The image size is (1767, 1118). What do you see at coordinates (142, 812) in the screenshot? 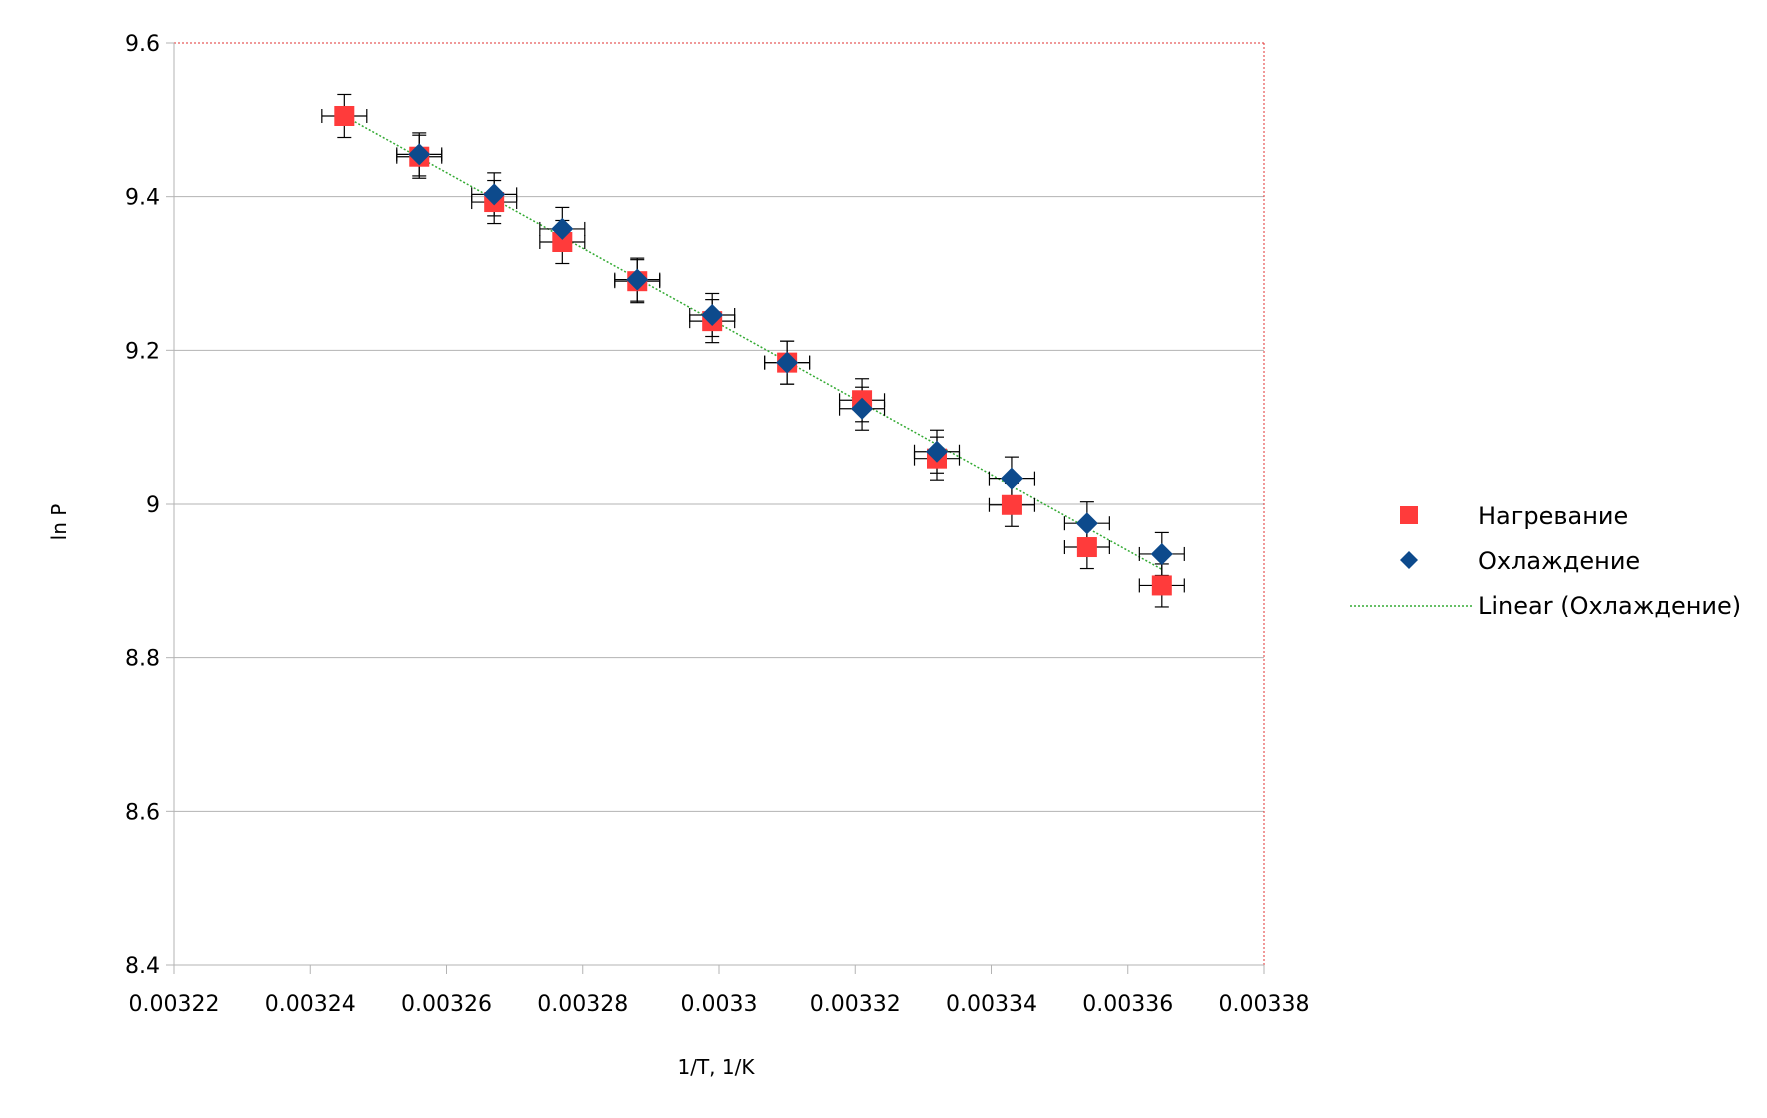
I see `y-tick-label: 8.6` at bounding box center [142, 812].